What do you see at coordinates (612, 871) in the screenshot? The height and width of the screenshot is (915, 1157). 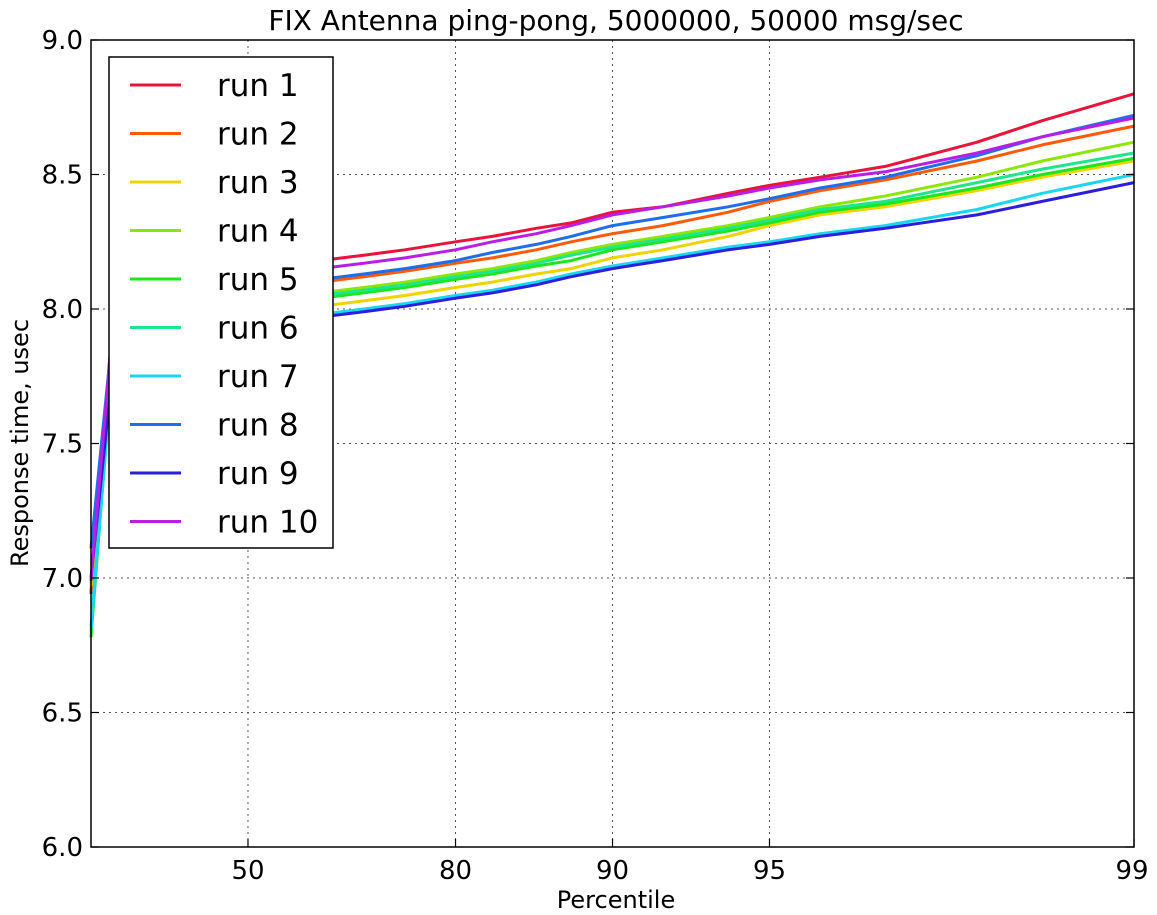 I see `x-tick-label: 90` at bounding box center [612, 871].